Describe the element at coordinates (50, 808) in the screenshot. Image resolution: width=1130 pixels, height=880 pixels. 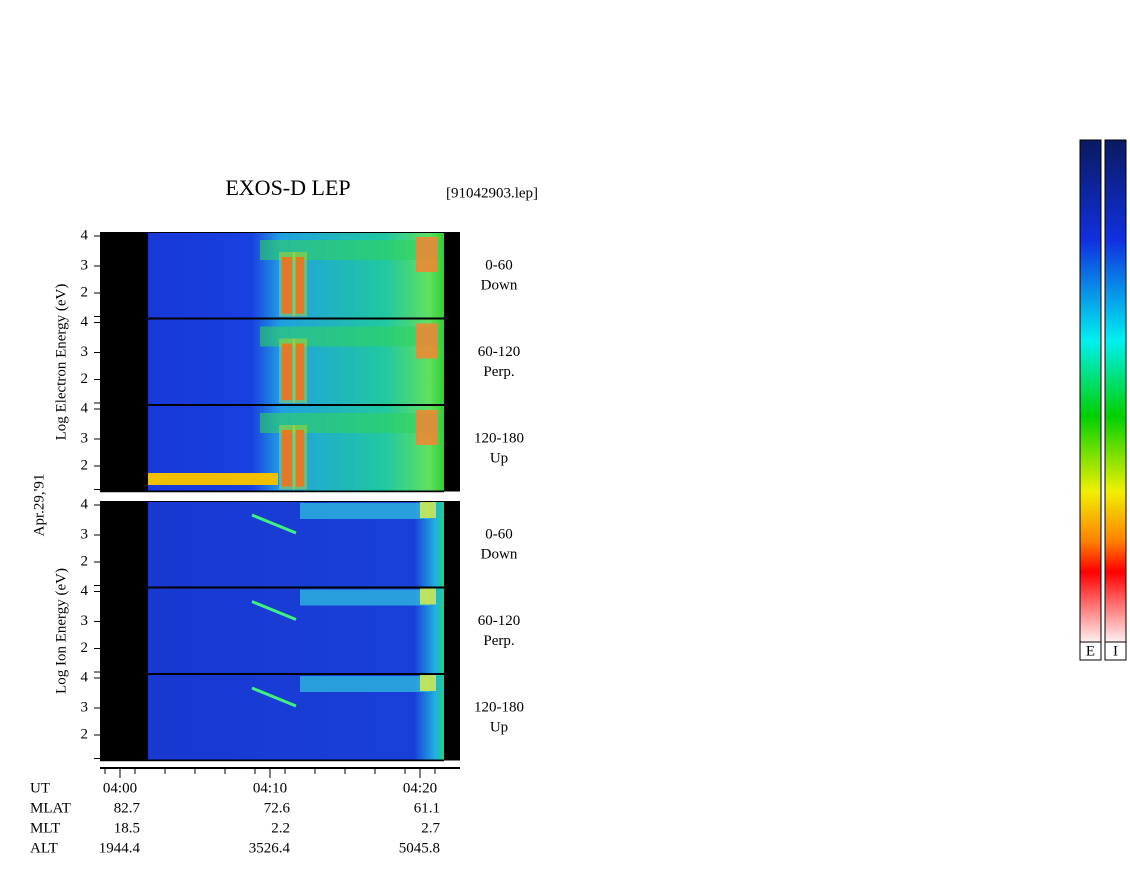
I see `row-name: MLAT` at that location.